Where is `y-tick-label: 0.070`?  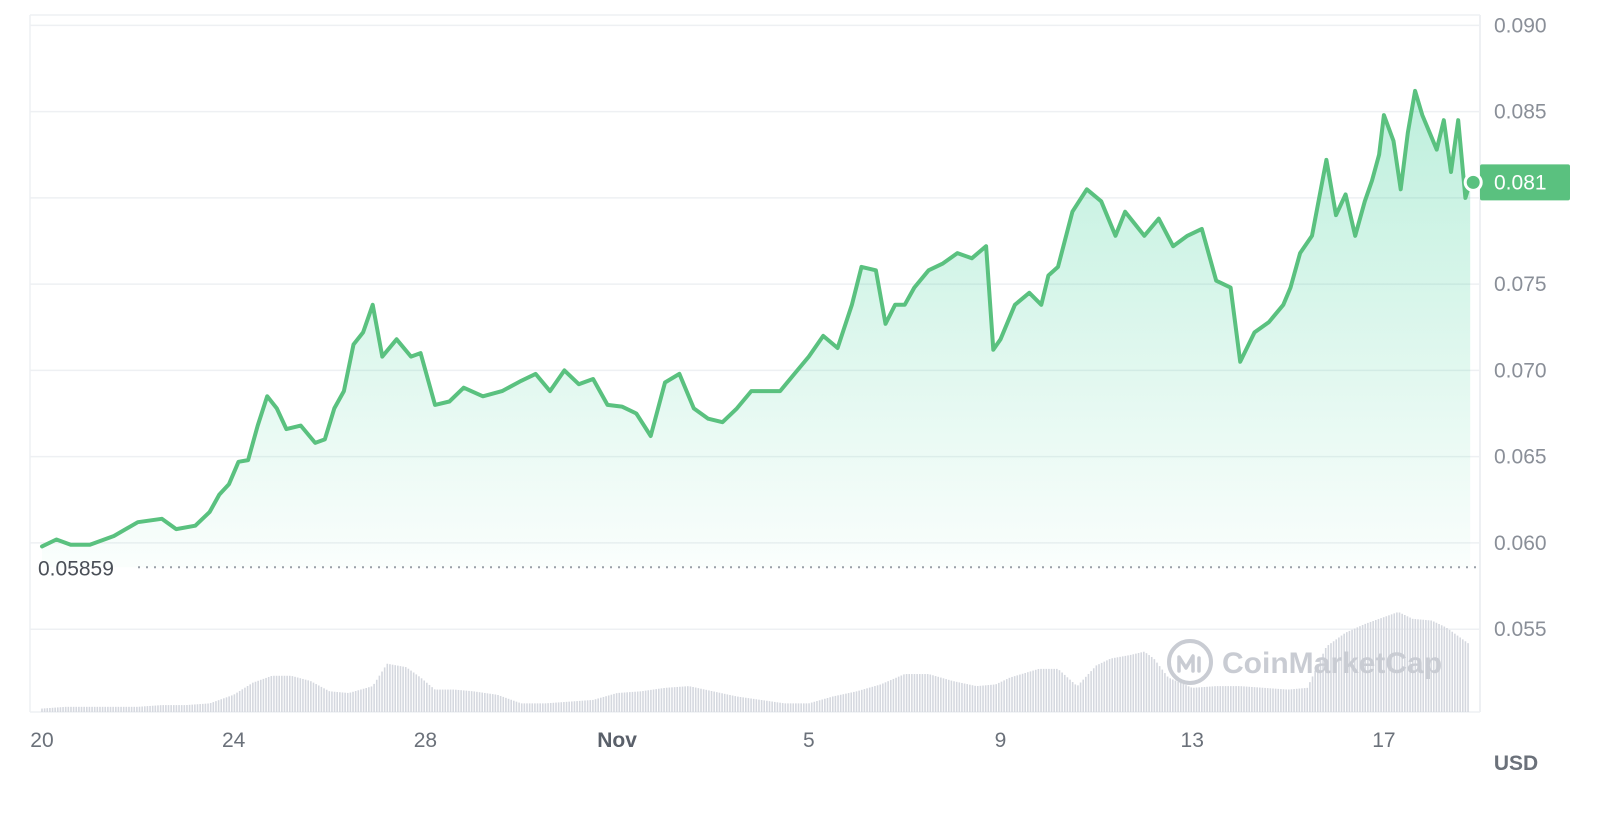
y-tick-label: 0.070 is located at coordinates (1520, 370).